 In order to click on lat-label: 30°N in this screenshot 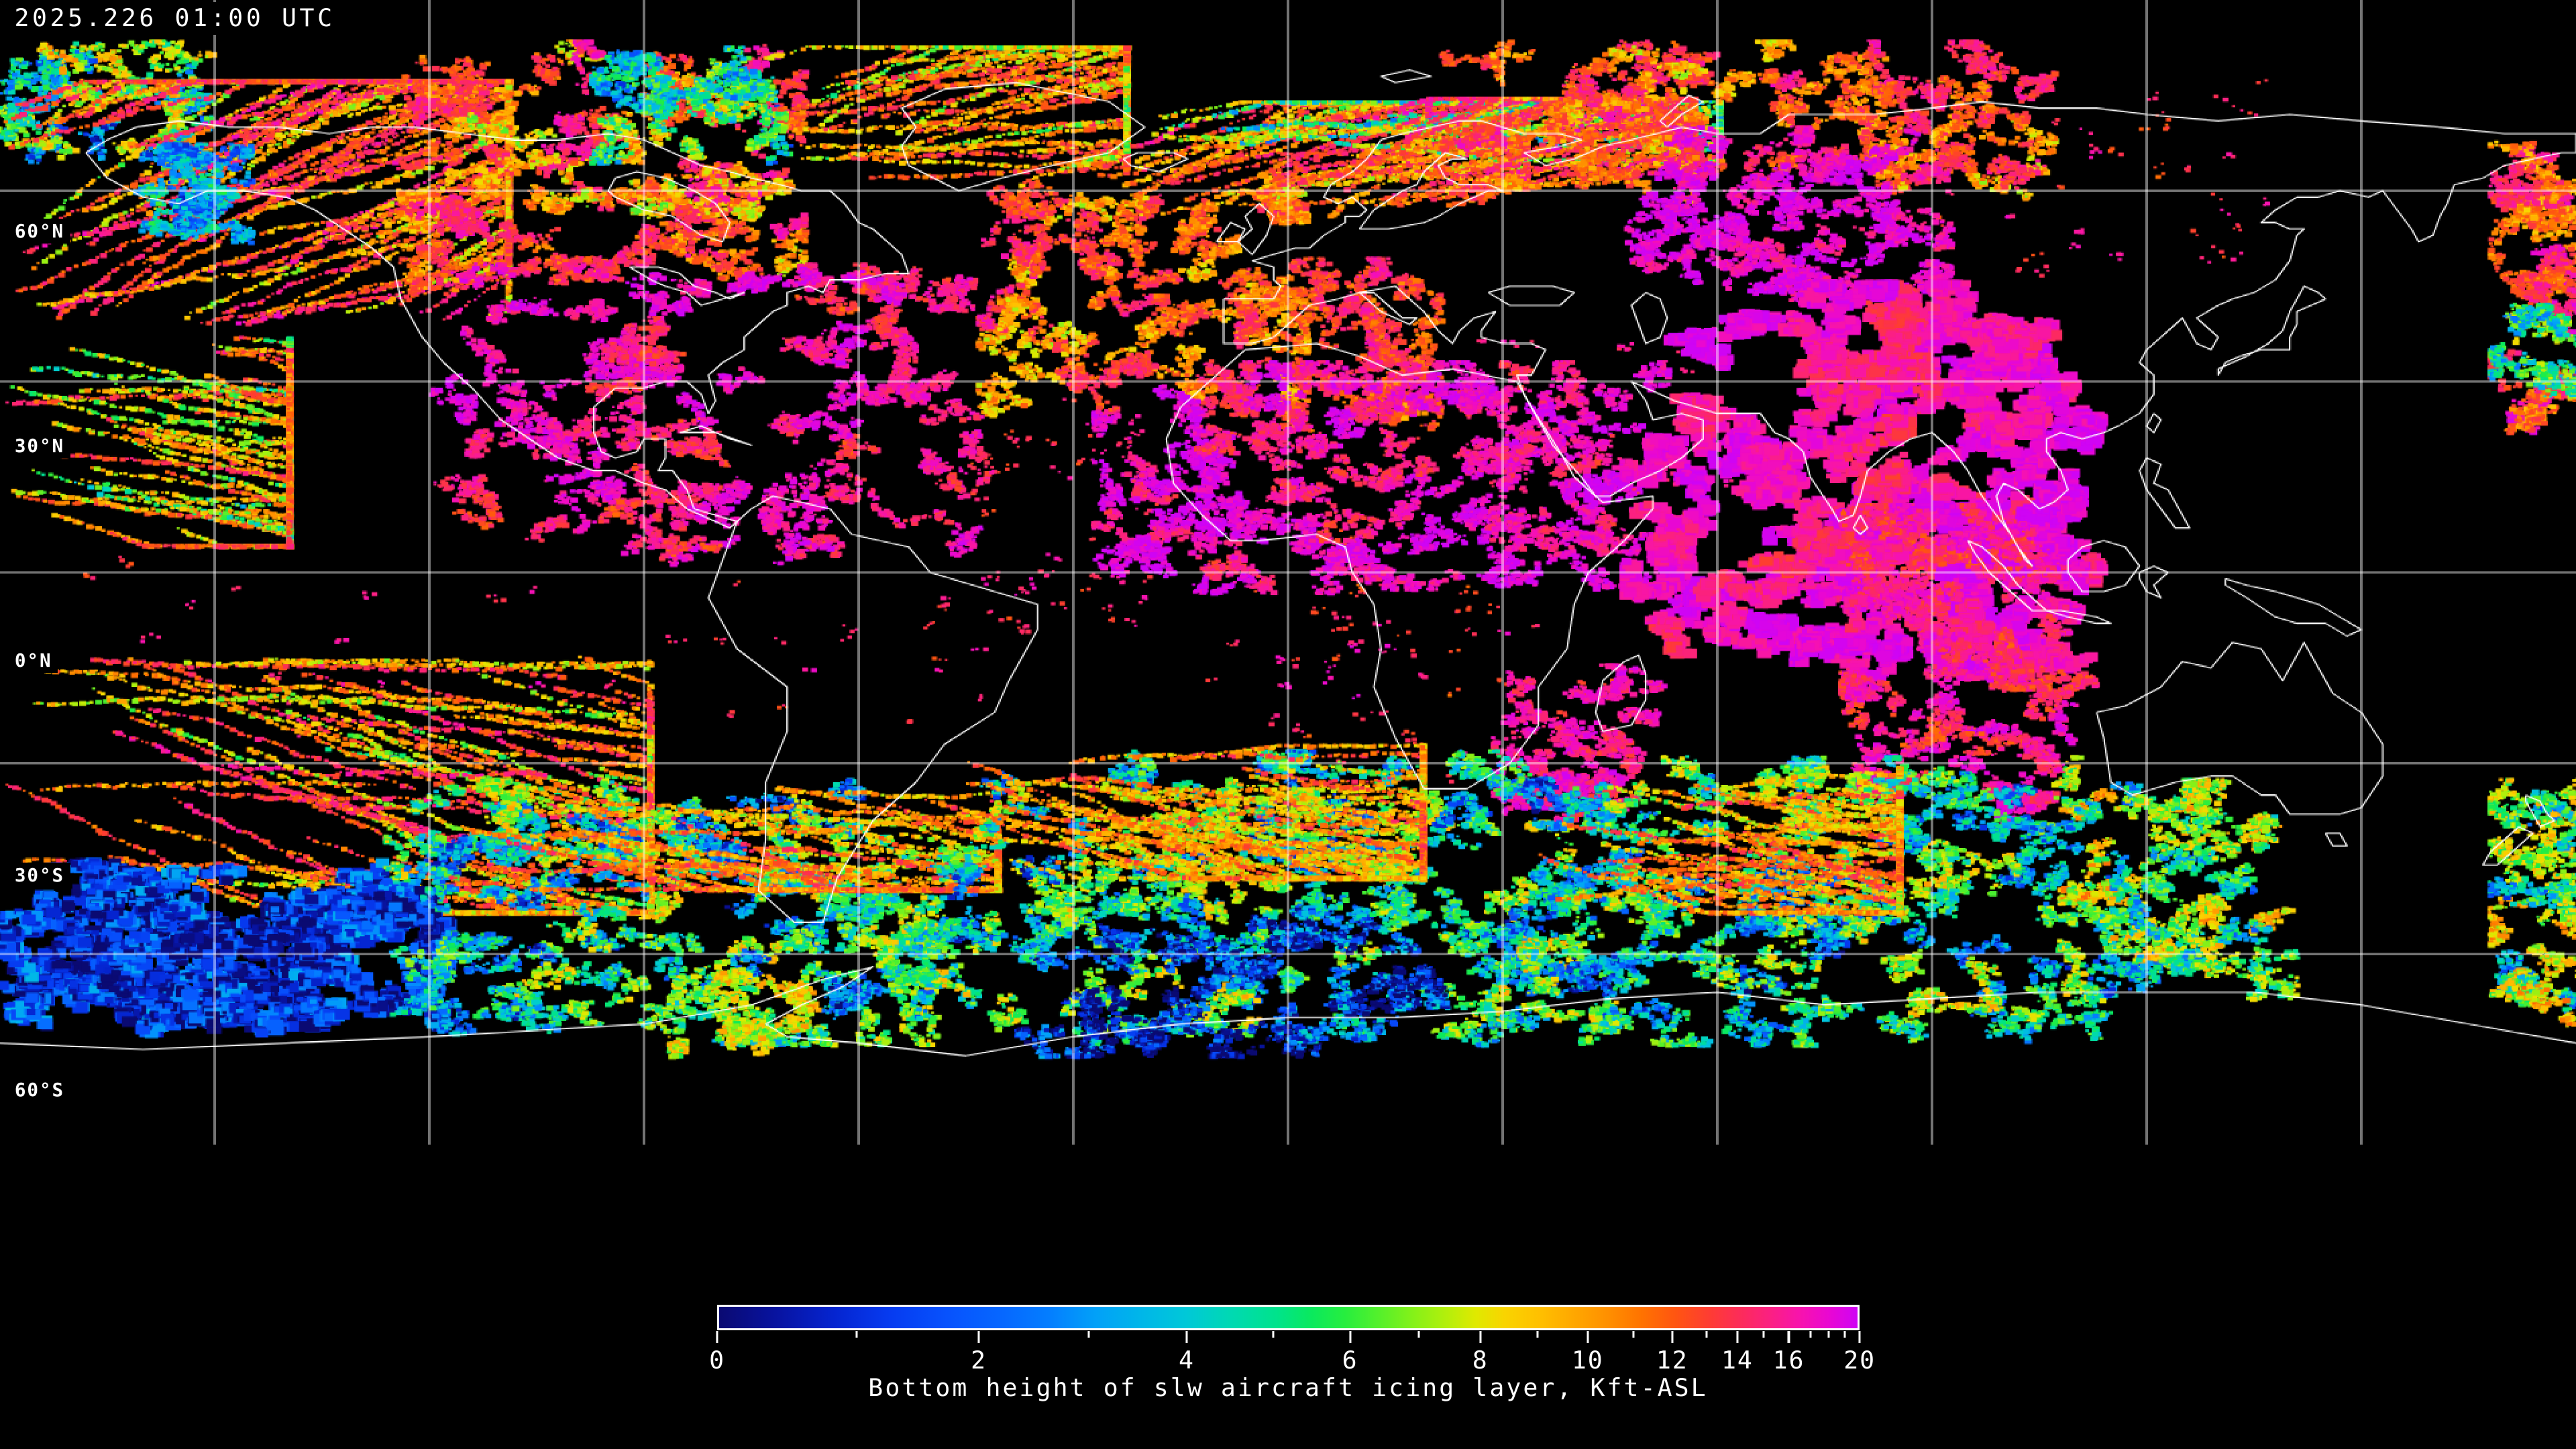, I will do `click(39, 445)`.